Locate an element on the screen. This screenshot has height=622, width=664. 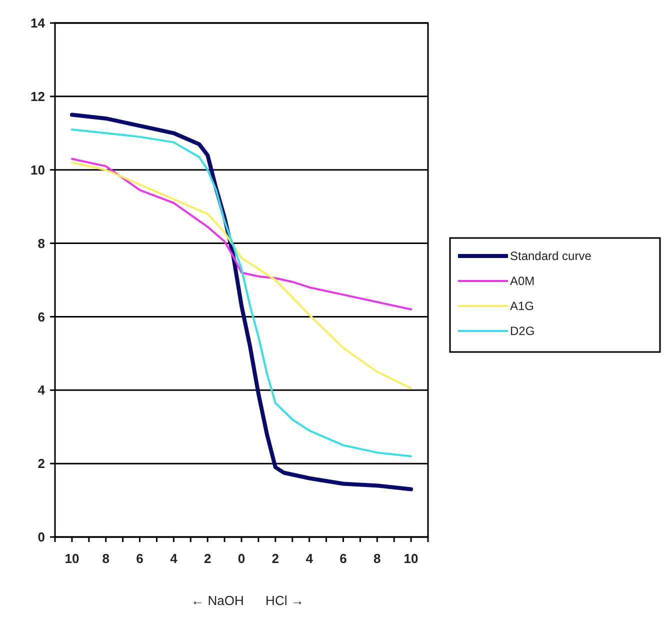
y-tick-label: 8 is located at coordinates (41, 243).